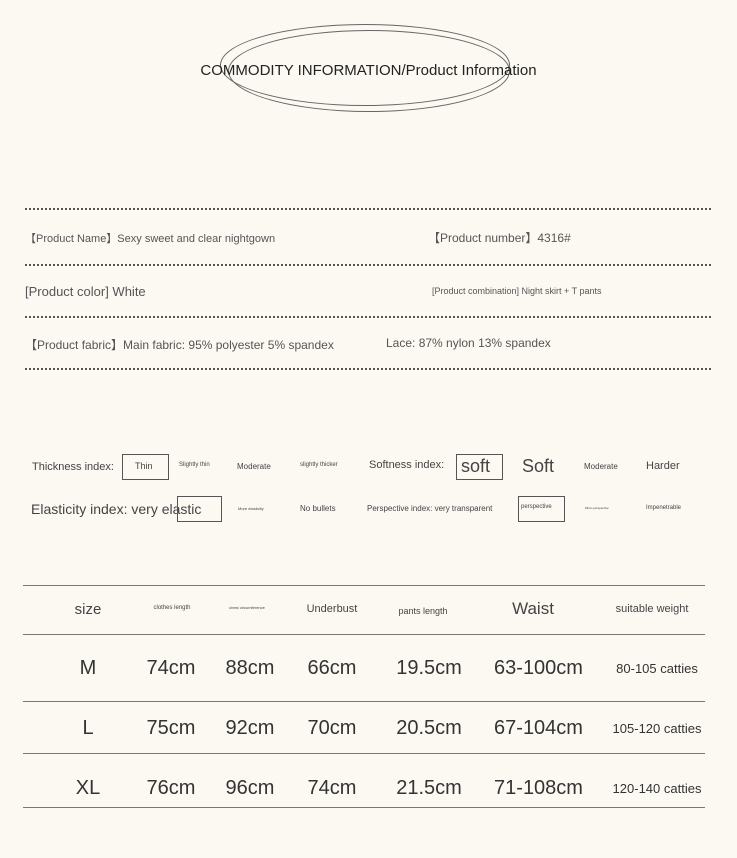 This screenshot has width=737, height=858. Describe the element at coordinates (538, 788) in the screenshot. I see `table-cell: 71-108cm` at that location.